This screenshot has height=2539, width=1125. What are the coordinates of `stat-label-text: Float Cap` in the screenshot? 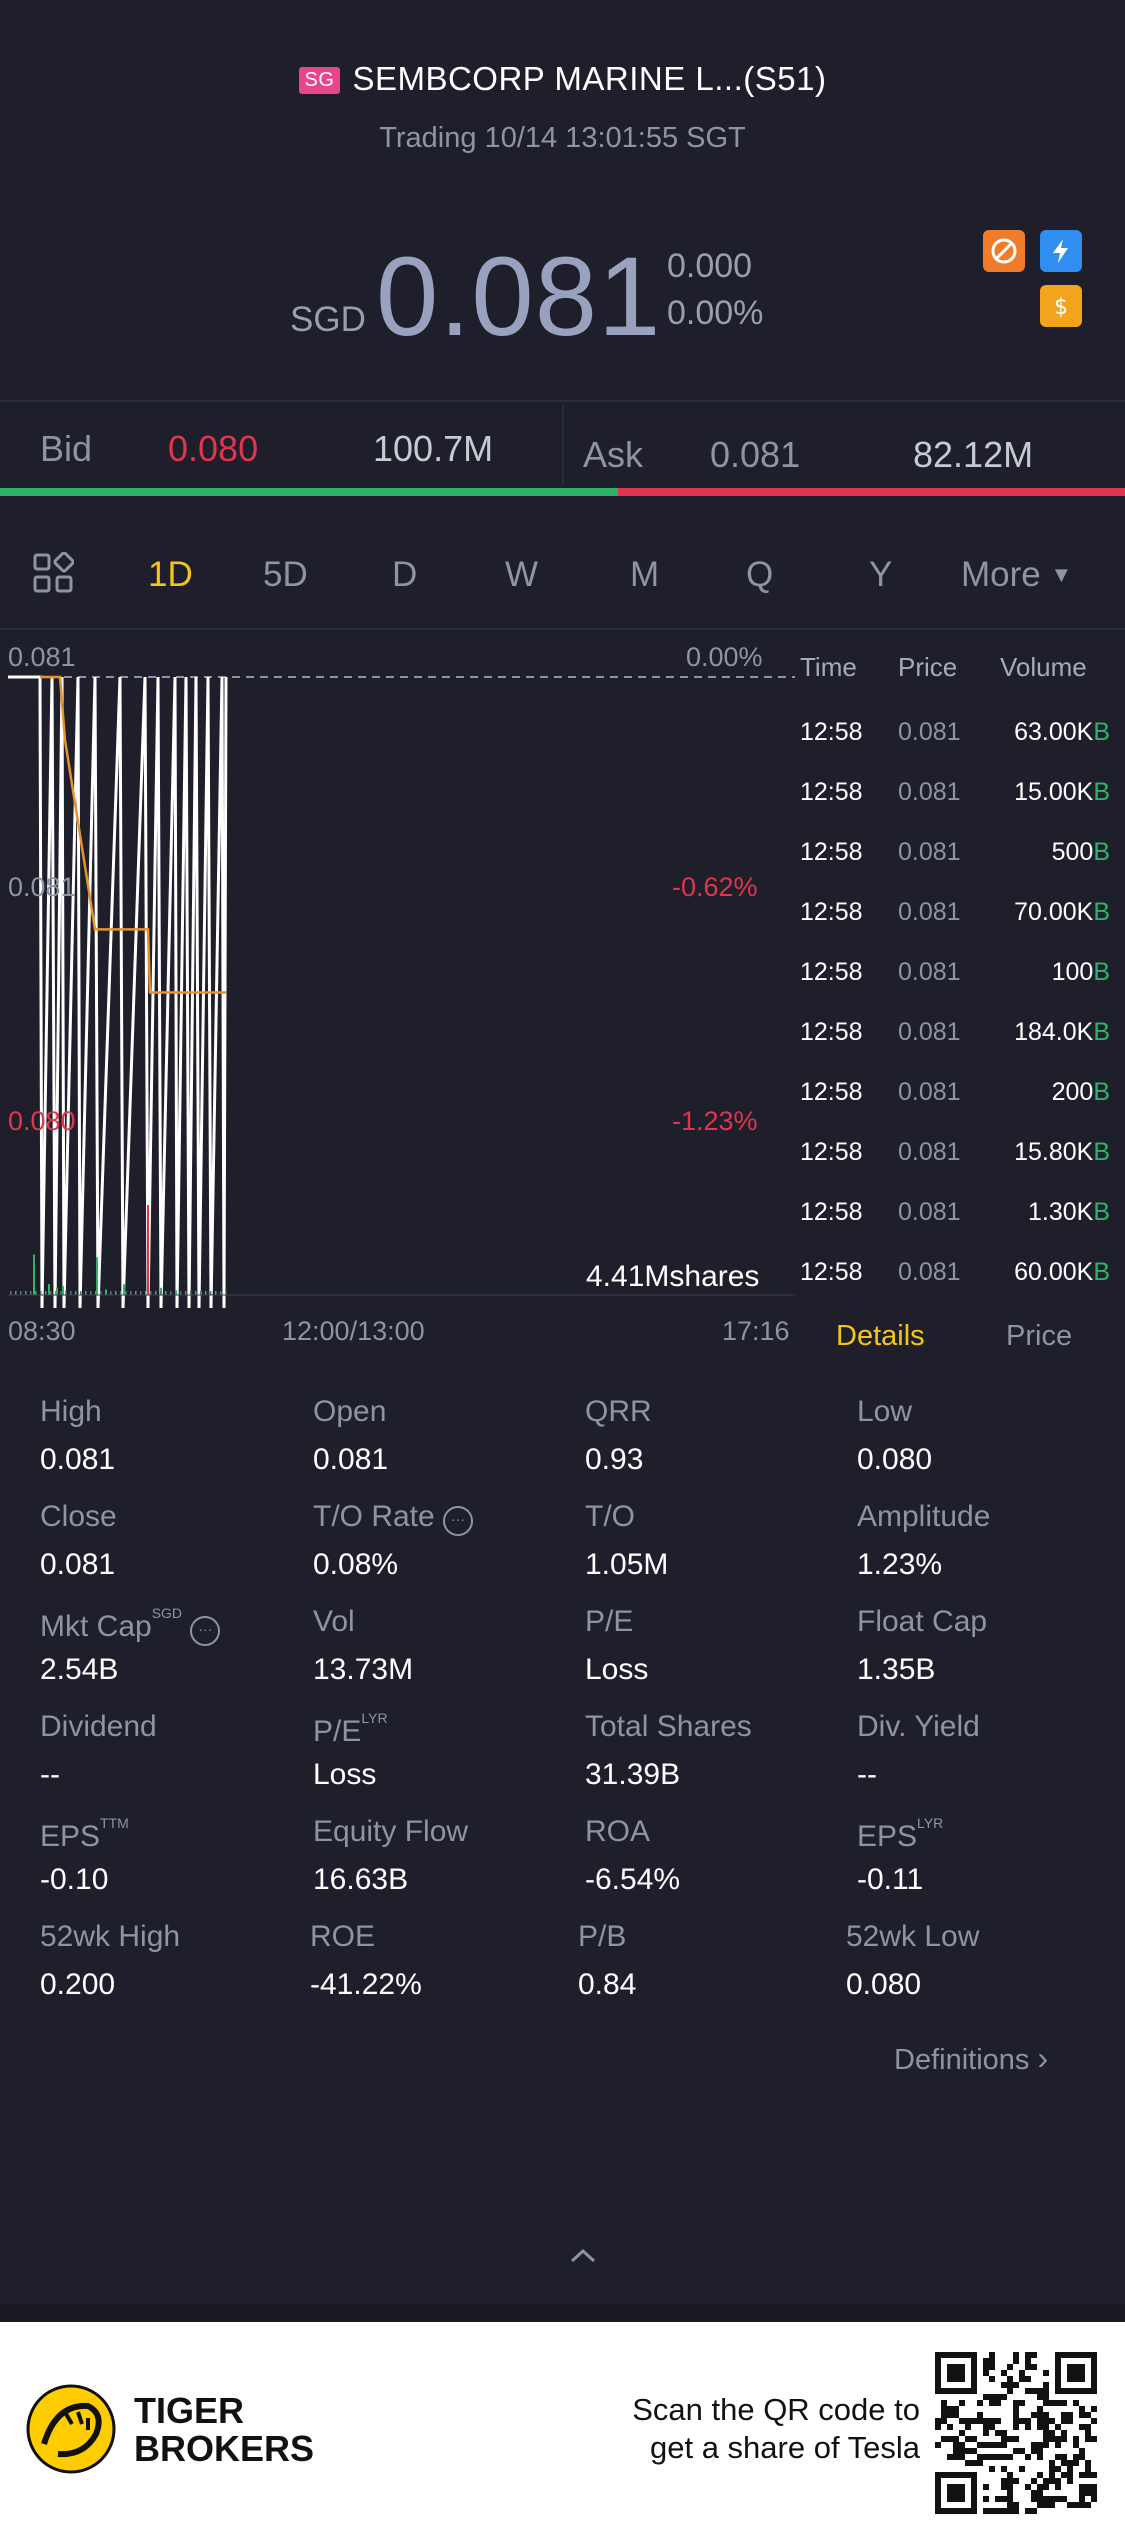 It's located at (922, 1621).